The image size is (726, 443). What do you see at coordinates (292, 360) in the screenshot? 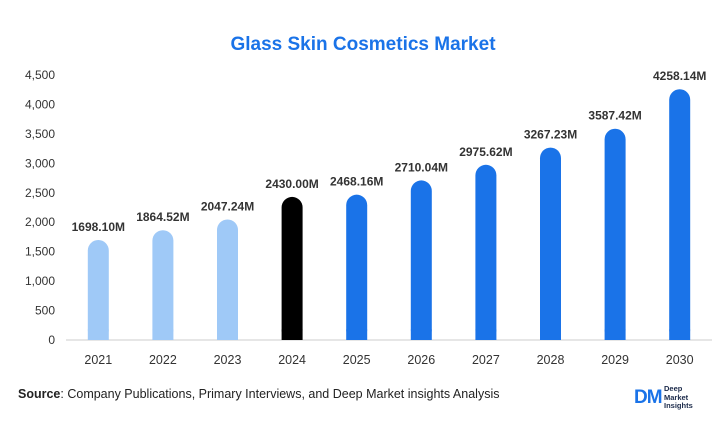
I see `x-tick-label: 2024` at bounding box center [292, 360].